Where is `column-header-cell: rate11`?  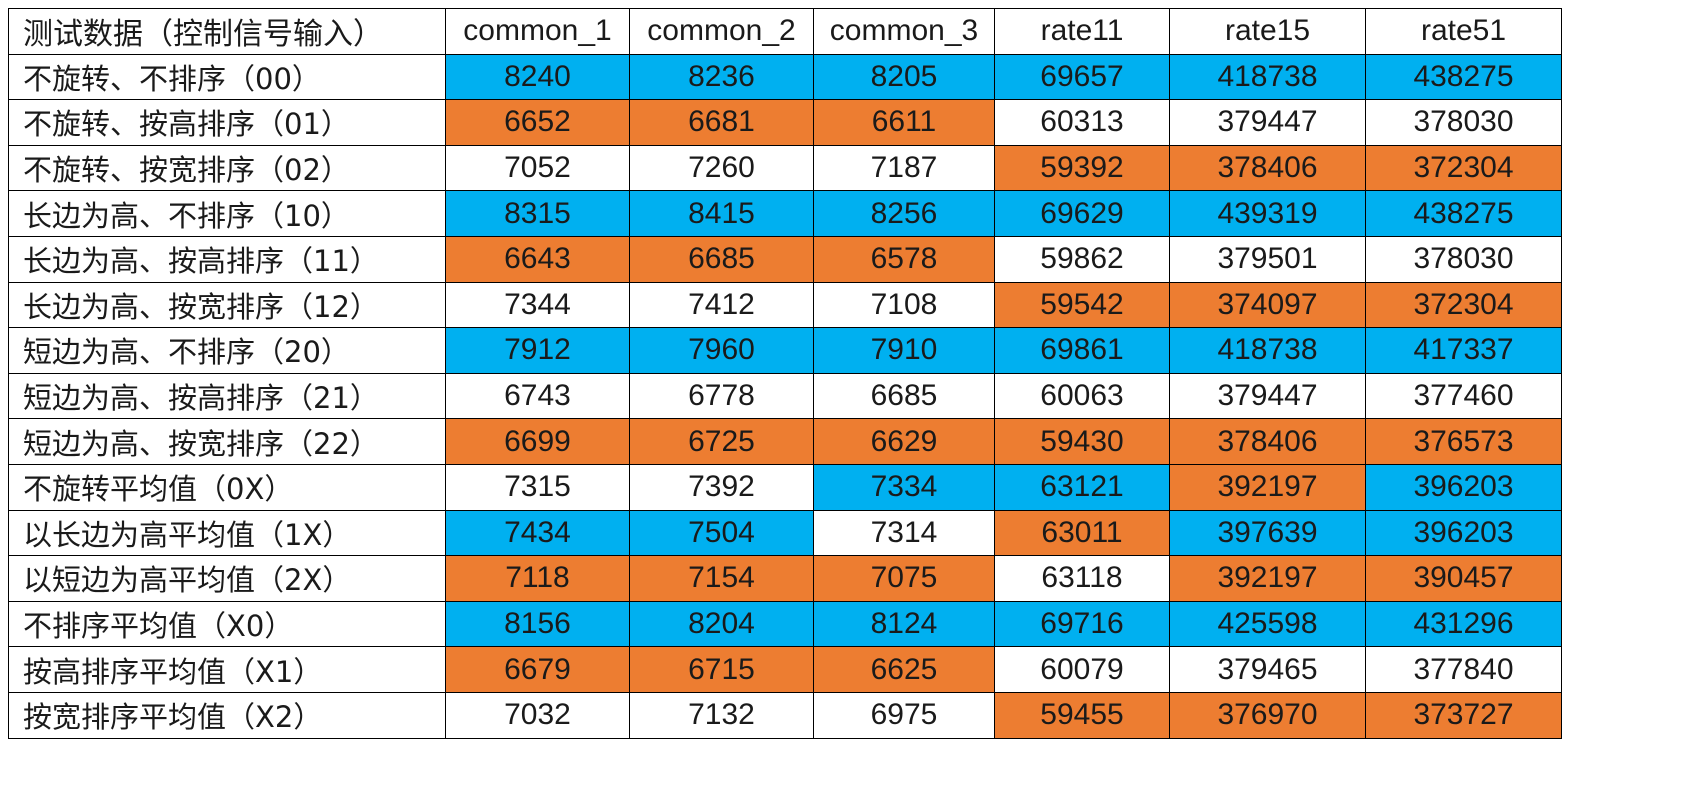
column-header-cell: rate11 is located at coordinates (1082, 31).